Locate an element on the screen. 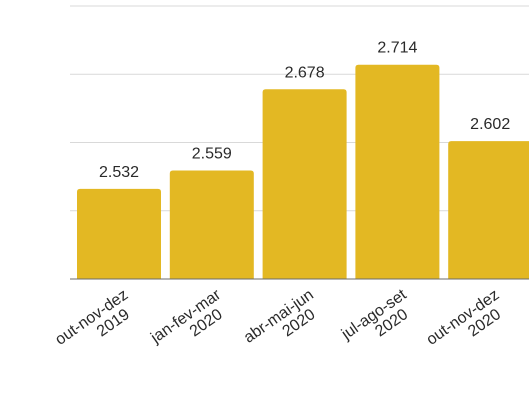  value-label: 2.714 is located at coordinates (397, 48).